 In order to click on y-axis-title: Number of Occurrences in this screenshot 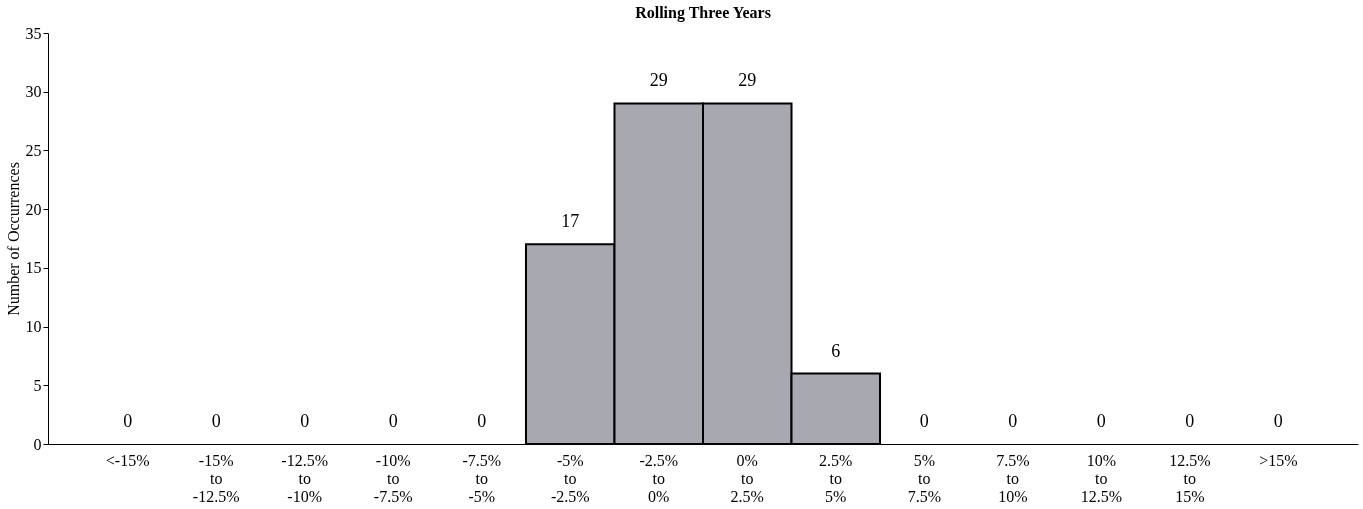, I will do `click(13, 239)`.